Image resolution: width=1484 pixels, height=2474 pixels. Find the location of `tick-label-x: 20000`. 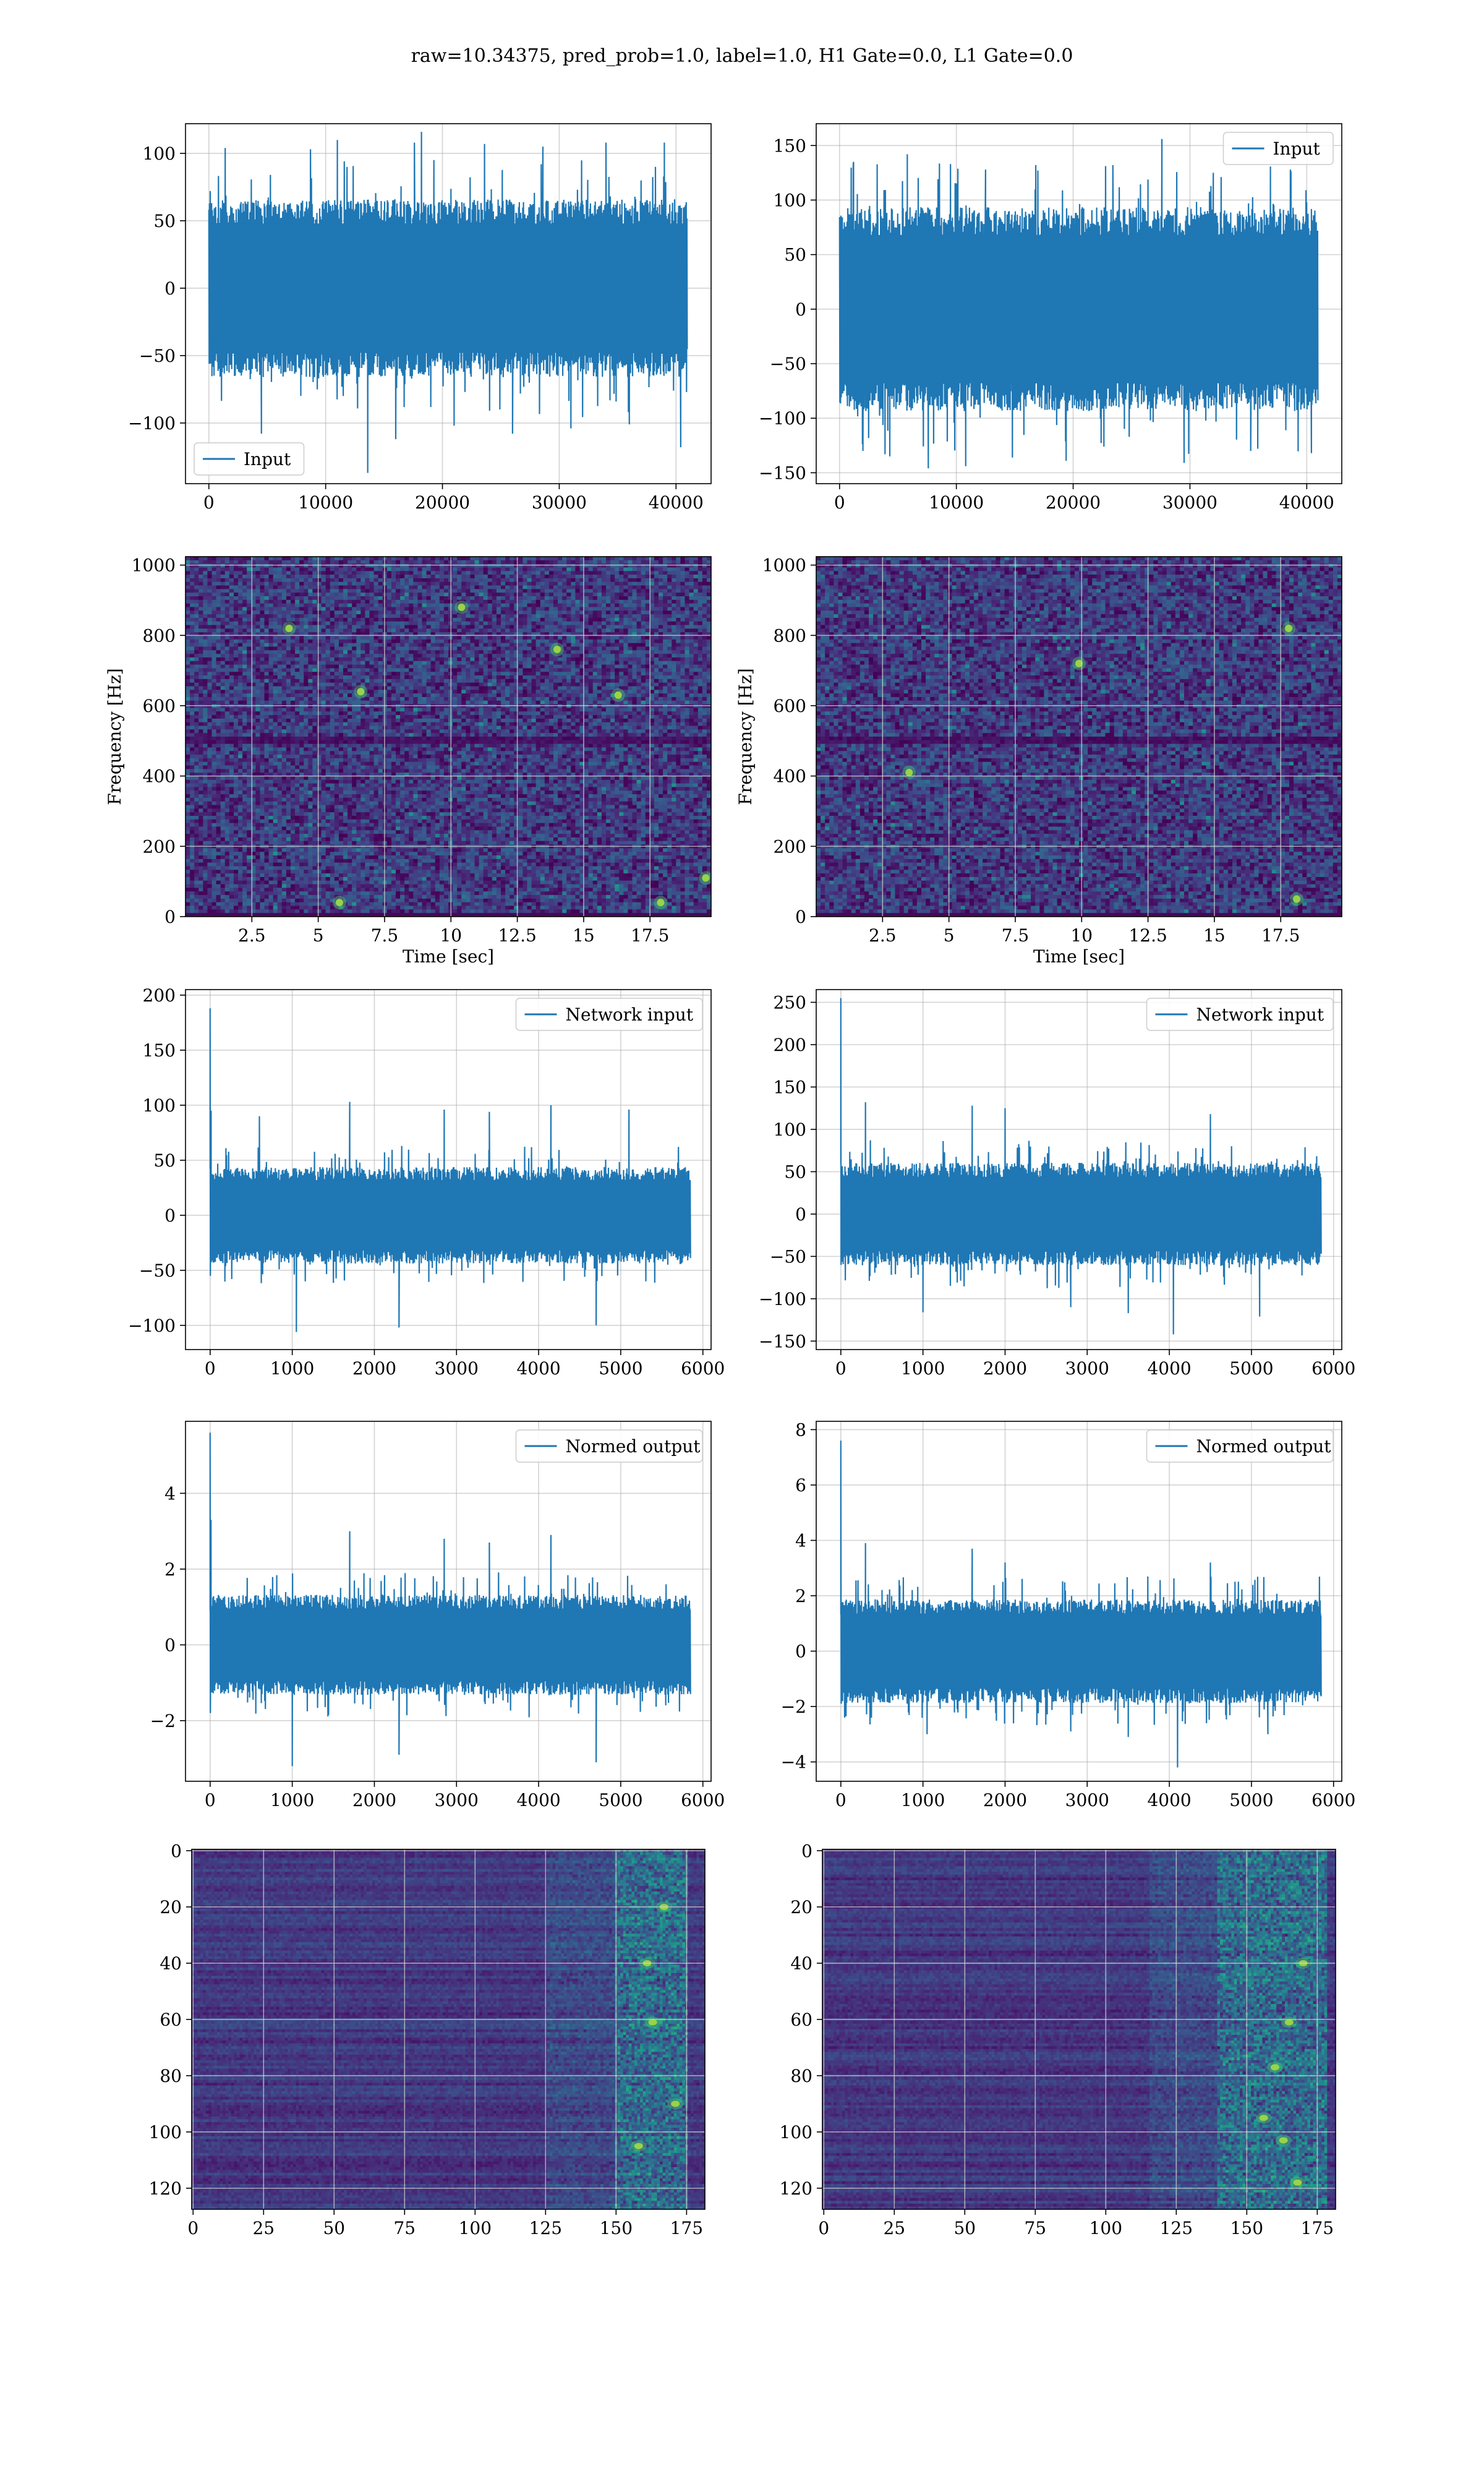

tick-label-x: 20000 is located at coordinates (1073, 502).